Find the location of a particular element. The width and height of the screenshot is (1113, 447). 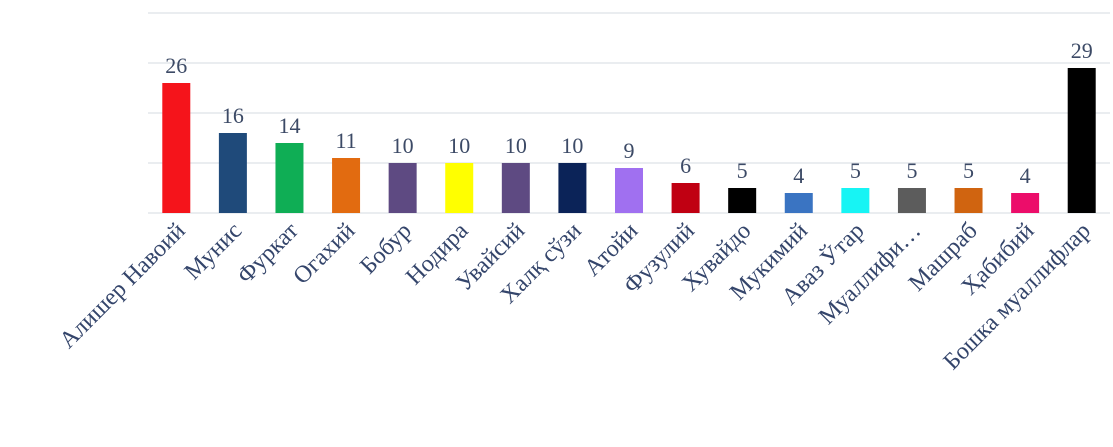

data-label: 26 is located at coordinates (176, 65).